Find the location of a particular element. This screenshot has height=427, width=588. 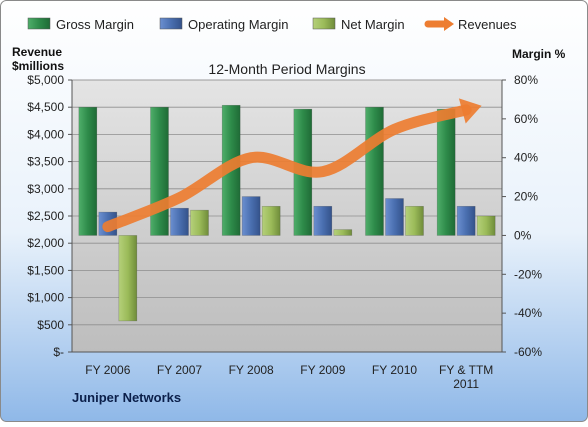

right-axis-tick-label: -60% is located at coordinates (528, 352).